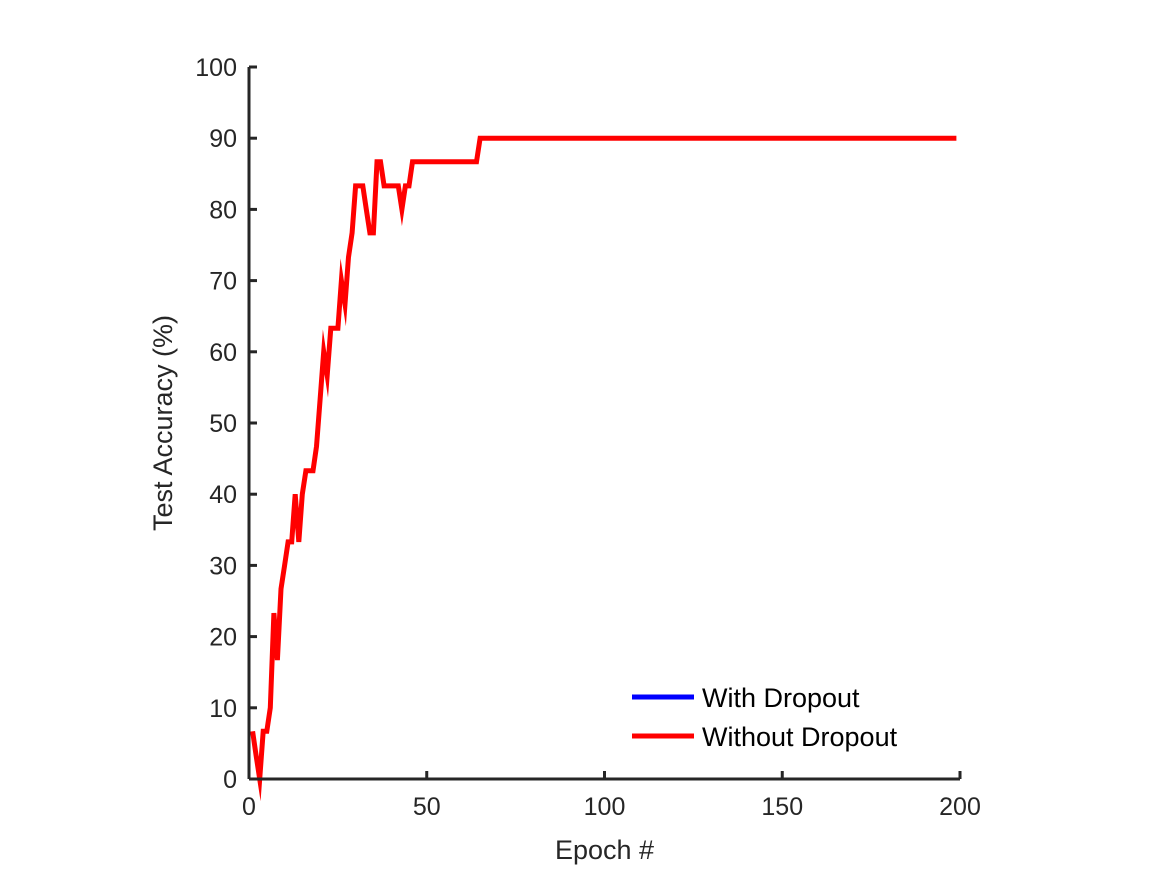 The image size is (1167, 875). I want to click on x-tick-label: 150, so click(782, 807).